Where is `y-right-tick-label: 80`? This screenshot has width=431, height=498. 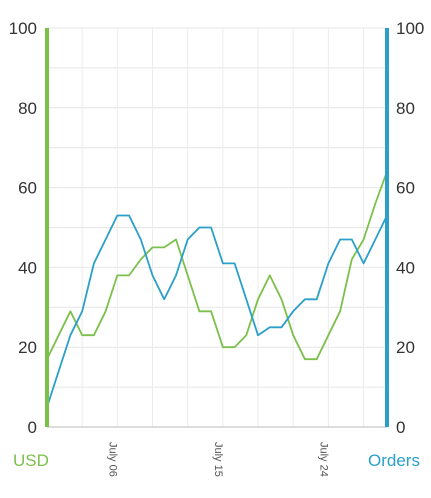
y-right-tick-label: 80 is located at coordinates (405, 108).